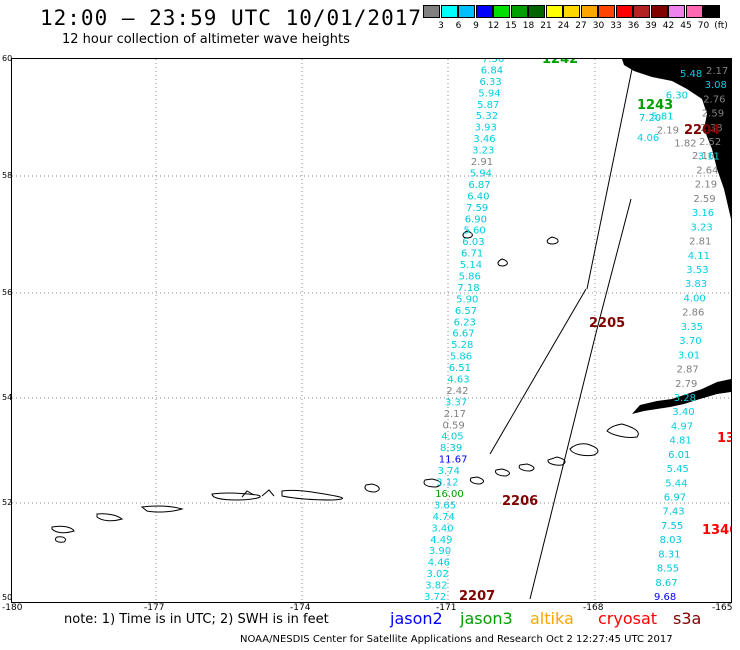 The width and height of the screenshot is (740, 650). What do you see at coordinates (528, 26) in the screenshot?
I see `colorbar-tick-label: 18` at bounding box center [528, 26].